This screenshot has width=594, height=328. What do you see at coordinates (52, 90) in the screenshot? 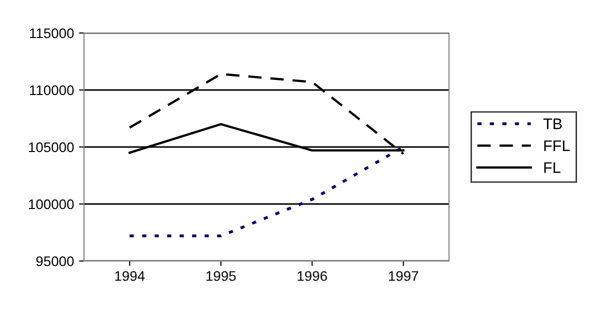
I see `y-tick-label: 110000` at bounding box center [52, 90].